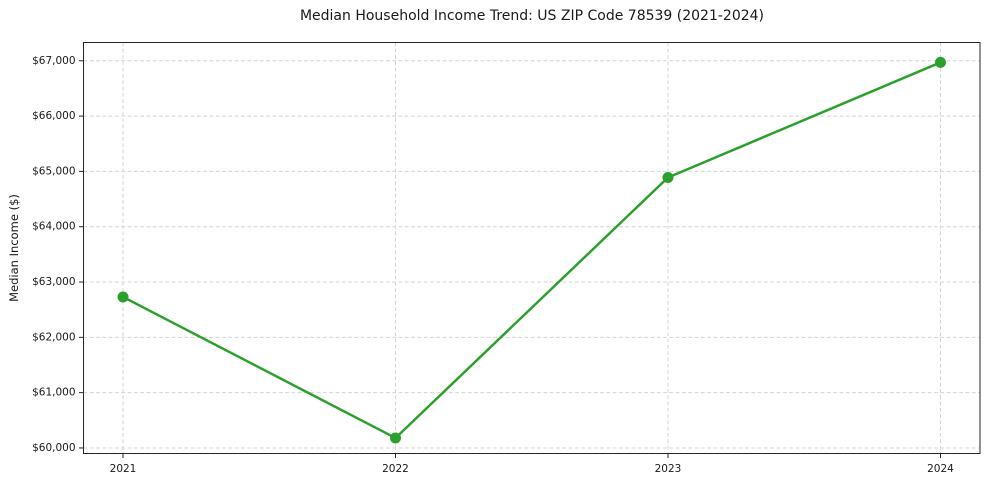  Describe the element at coordinates (940, 469) in the screenshot. I see `x-tick-label: 2024` at that location.